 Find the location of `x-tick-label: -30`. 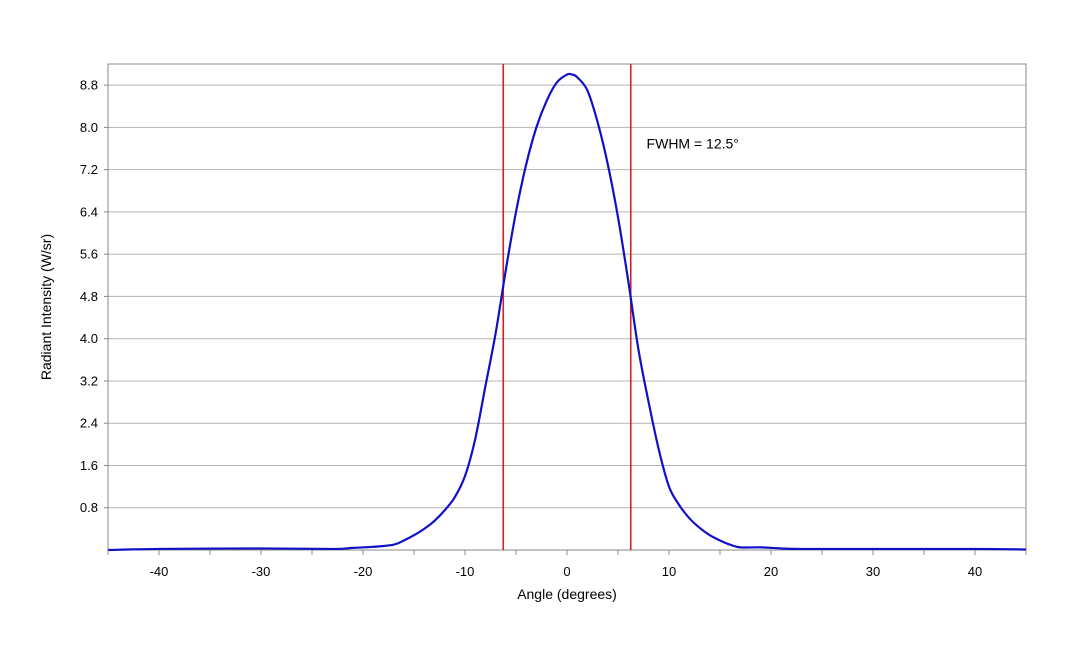

x-tick-label: -30 is located at coordinates (261, 571).